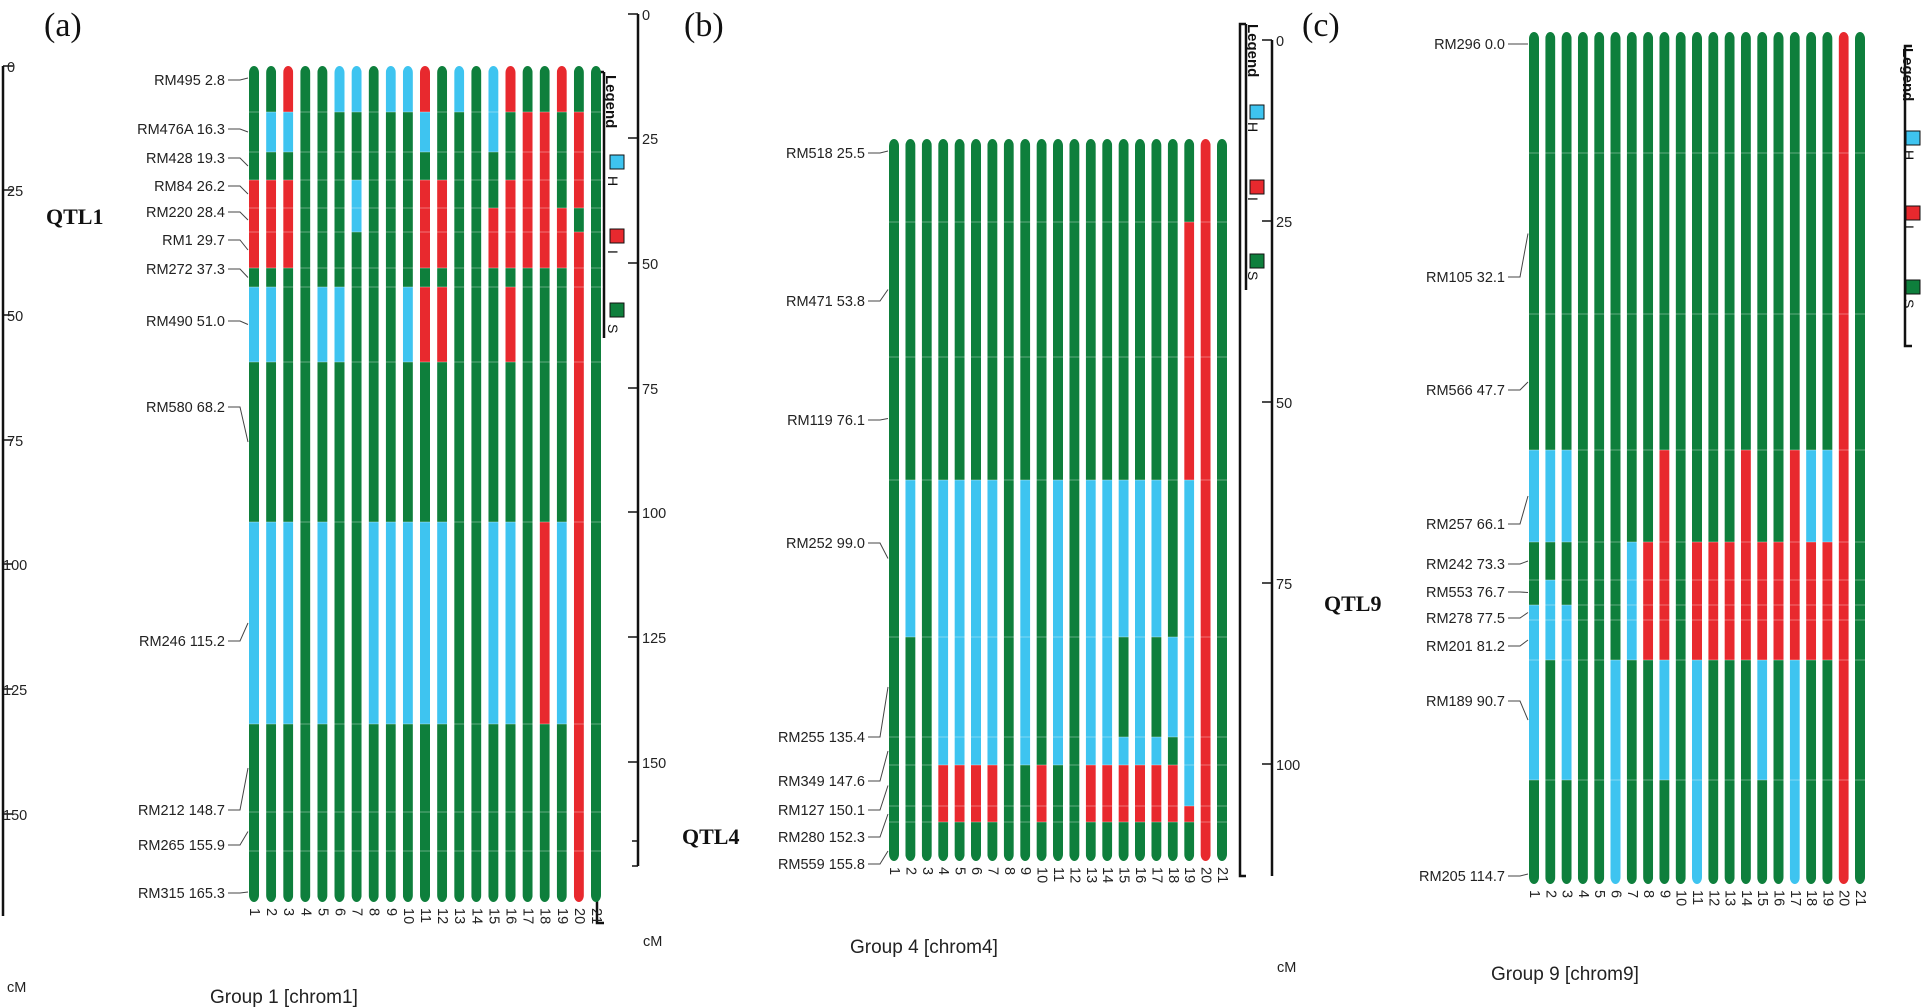 The height and width of the screenshot is (1008, 1927). Describe the element at coordinates (185, 159) in the screenshot. I see `marker-label: RM428 19.3` at that location.